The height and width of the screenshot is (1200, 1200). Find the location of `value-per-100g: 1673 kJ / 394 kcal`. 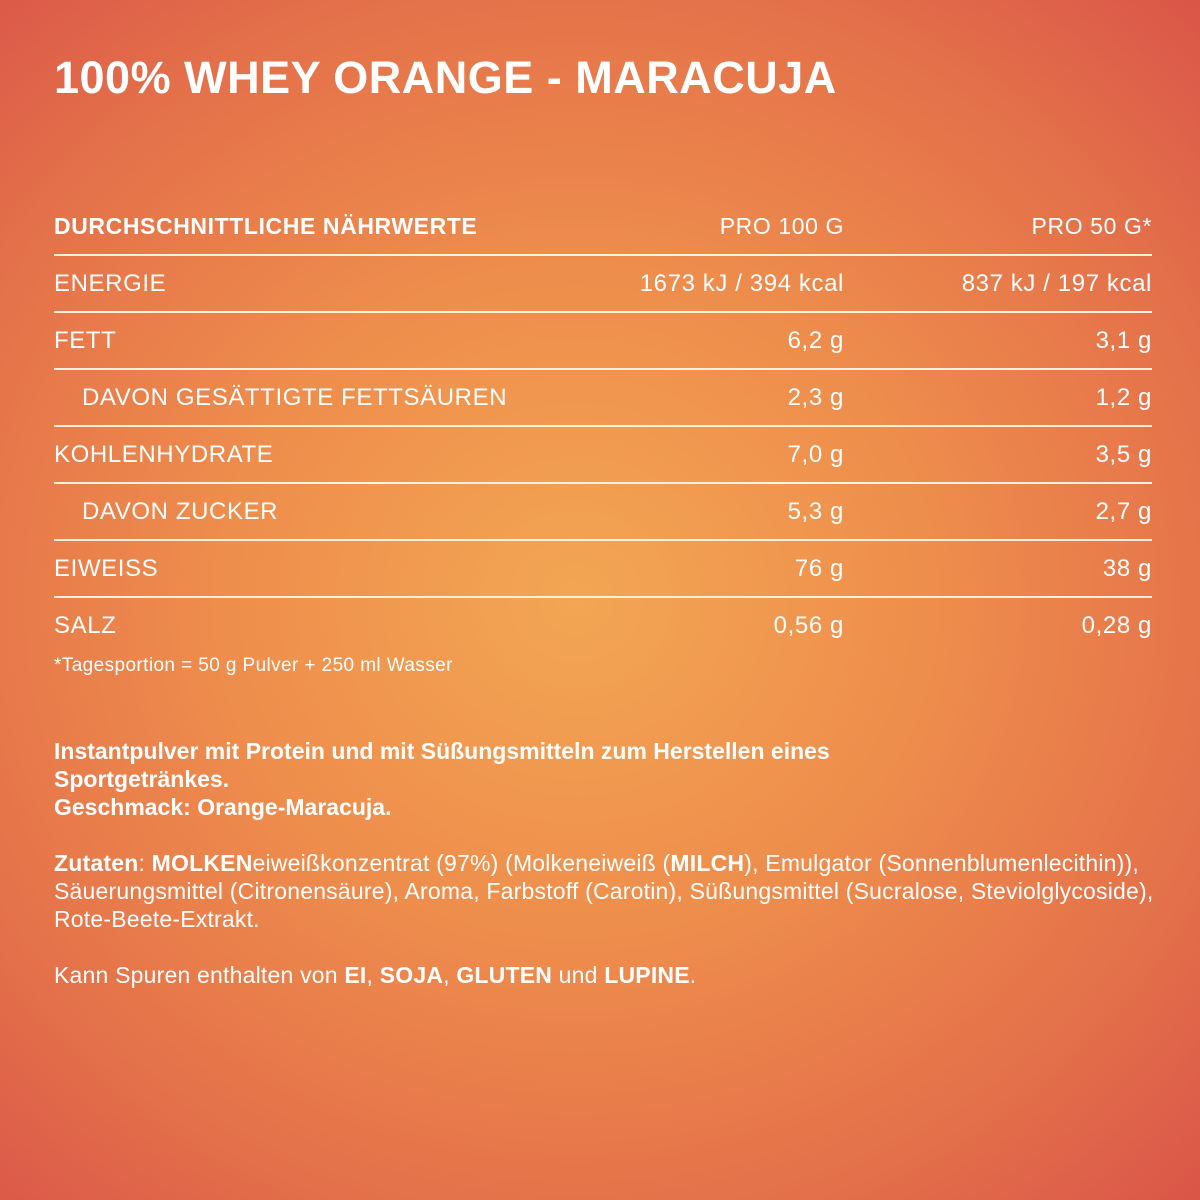

value-per-100g: 1673 kJ / 394 kcal is located at coordinates (741, 283).